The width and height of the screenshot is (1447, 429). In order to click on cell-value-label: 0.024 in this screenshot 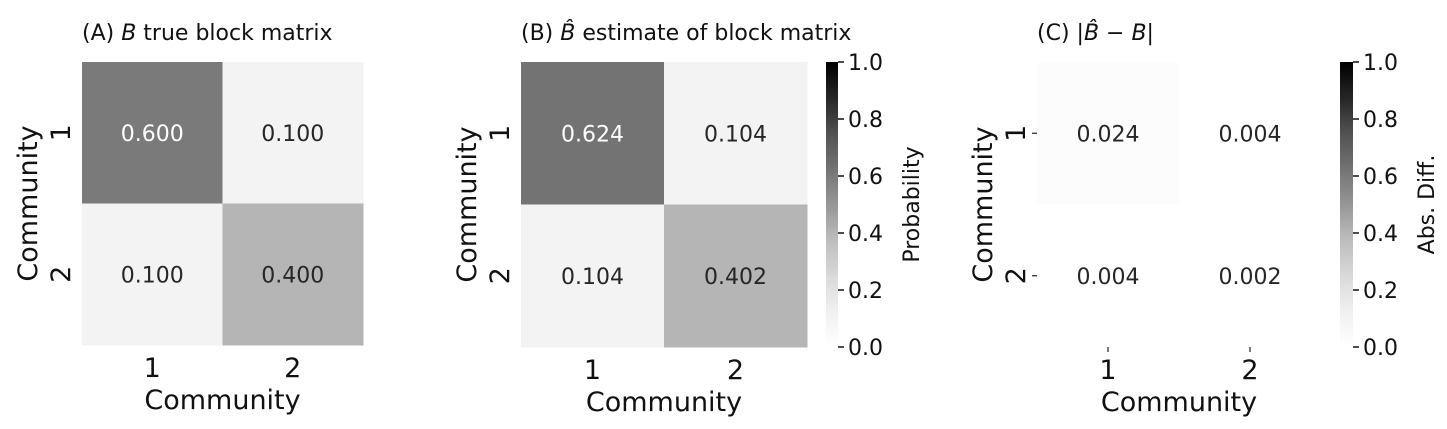, I will do `click(1108, 134)`.